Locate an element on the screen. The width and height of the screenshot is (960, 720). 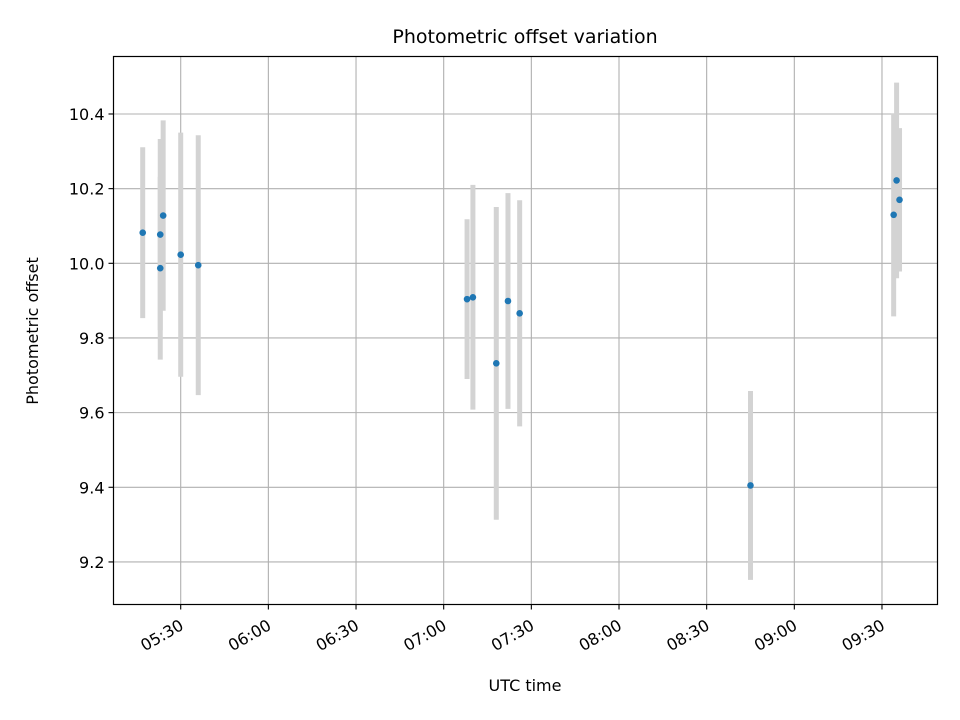
y-tick-label: 9.6 is located at coordinates (91, 413).